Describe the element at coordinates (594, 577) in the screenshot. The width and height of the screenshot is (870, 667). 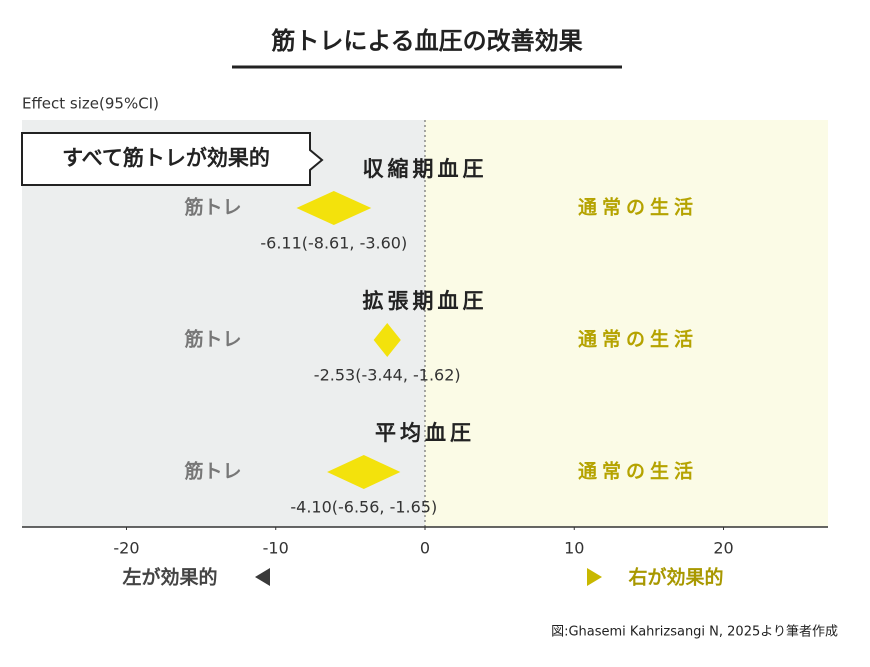
I see `arrow-head-right` at that location.